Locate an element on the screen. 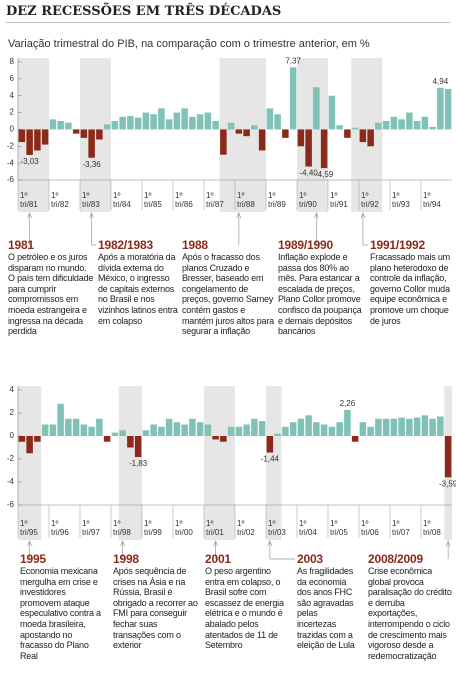  x-tick-label: tri/08 is located at coordinates (432, 532).